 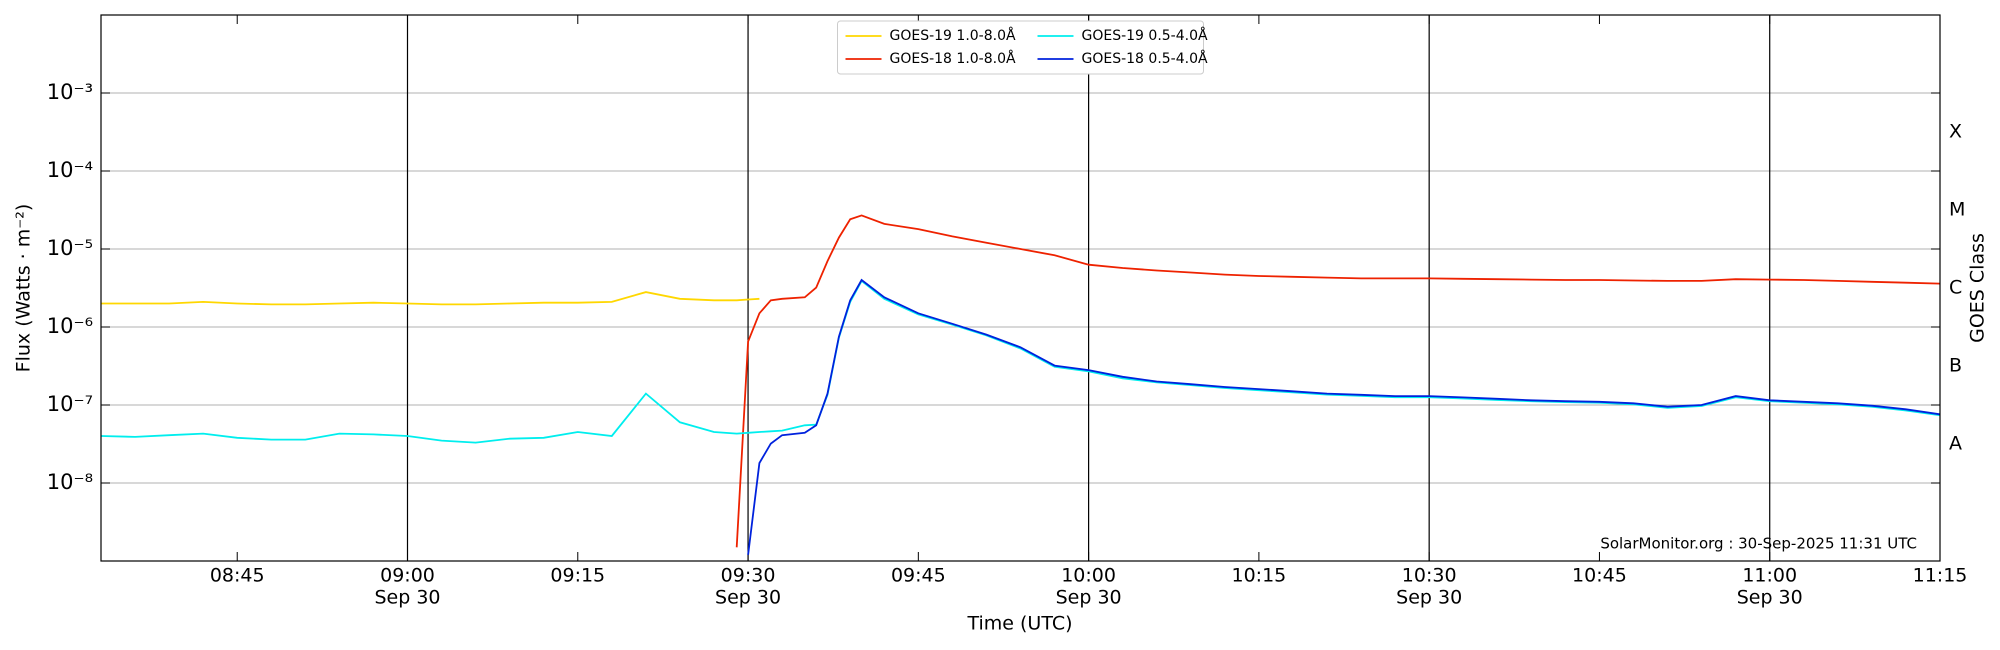 What do you see at coordinates (577, 576) in the screenshot?
I see `x-tick-label: 09:15` at bounding box center [577, 576].